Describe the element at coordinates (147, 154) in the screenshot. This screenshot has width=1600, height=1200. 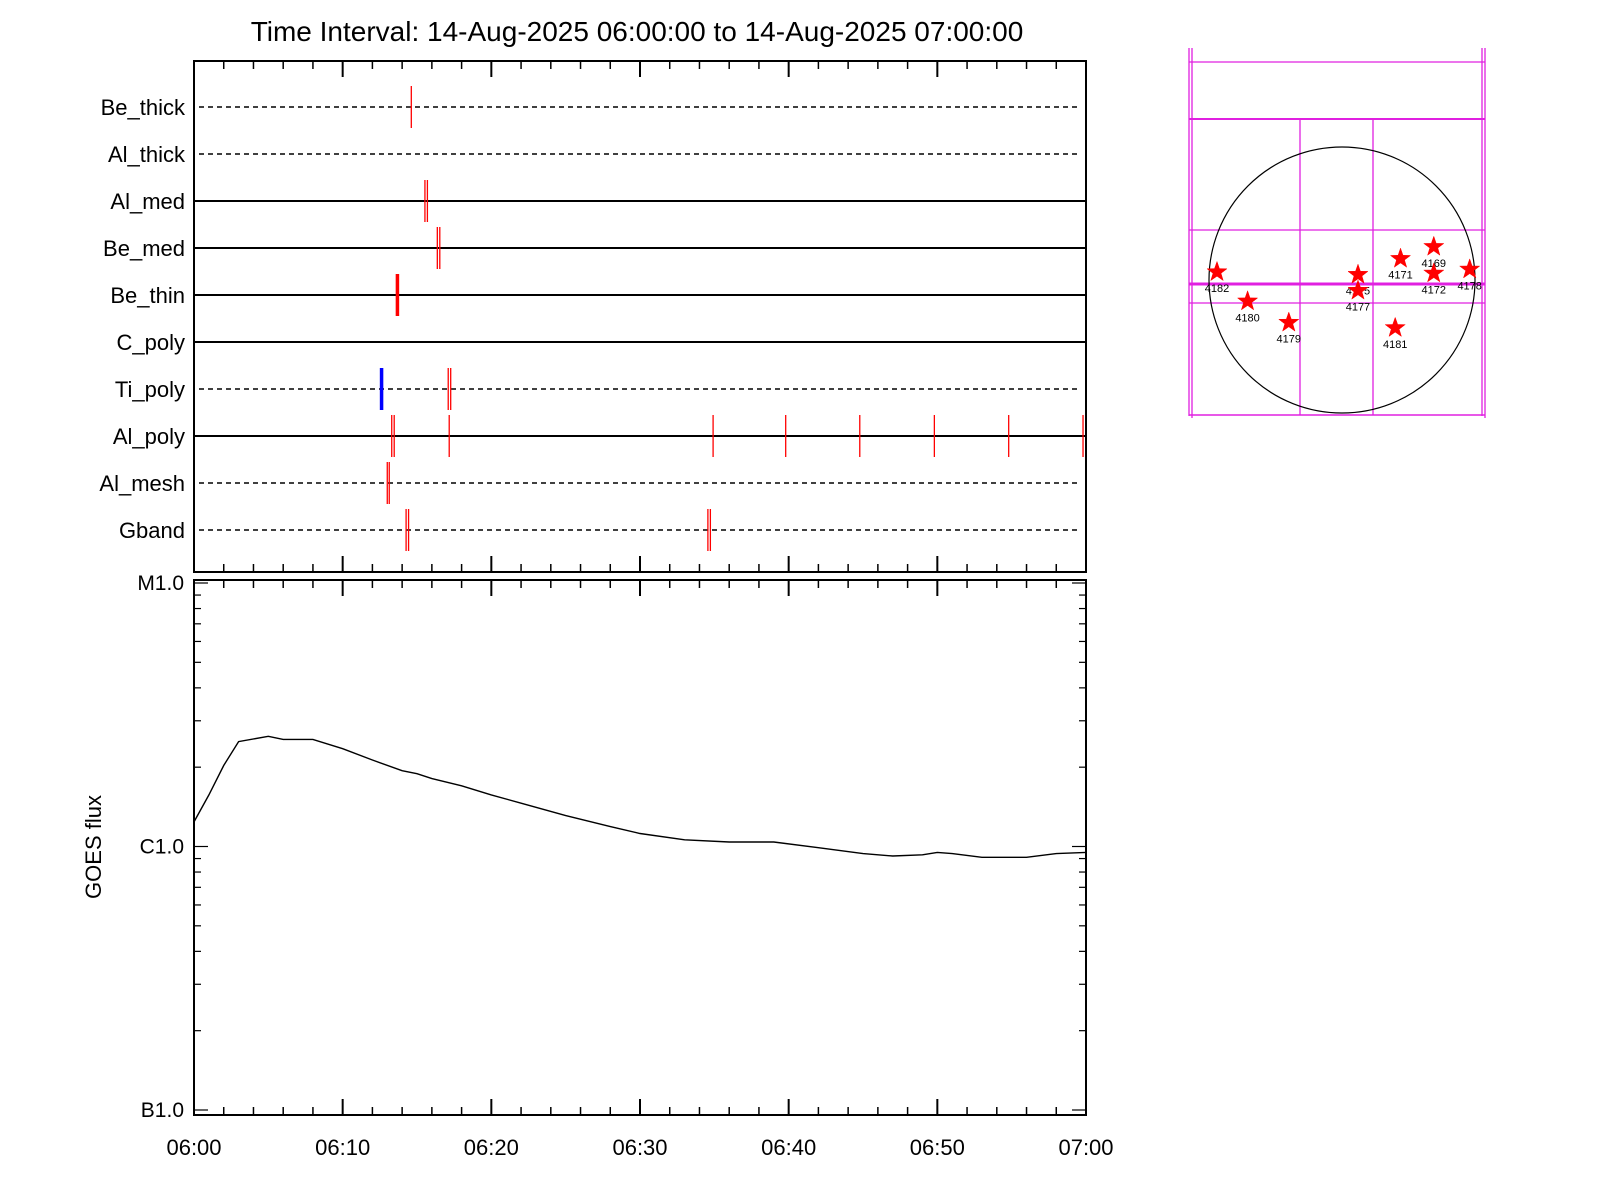
I see `row-label-Al_thick: Al_thick` at that location.